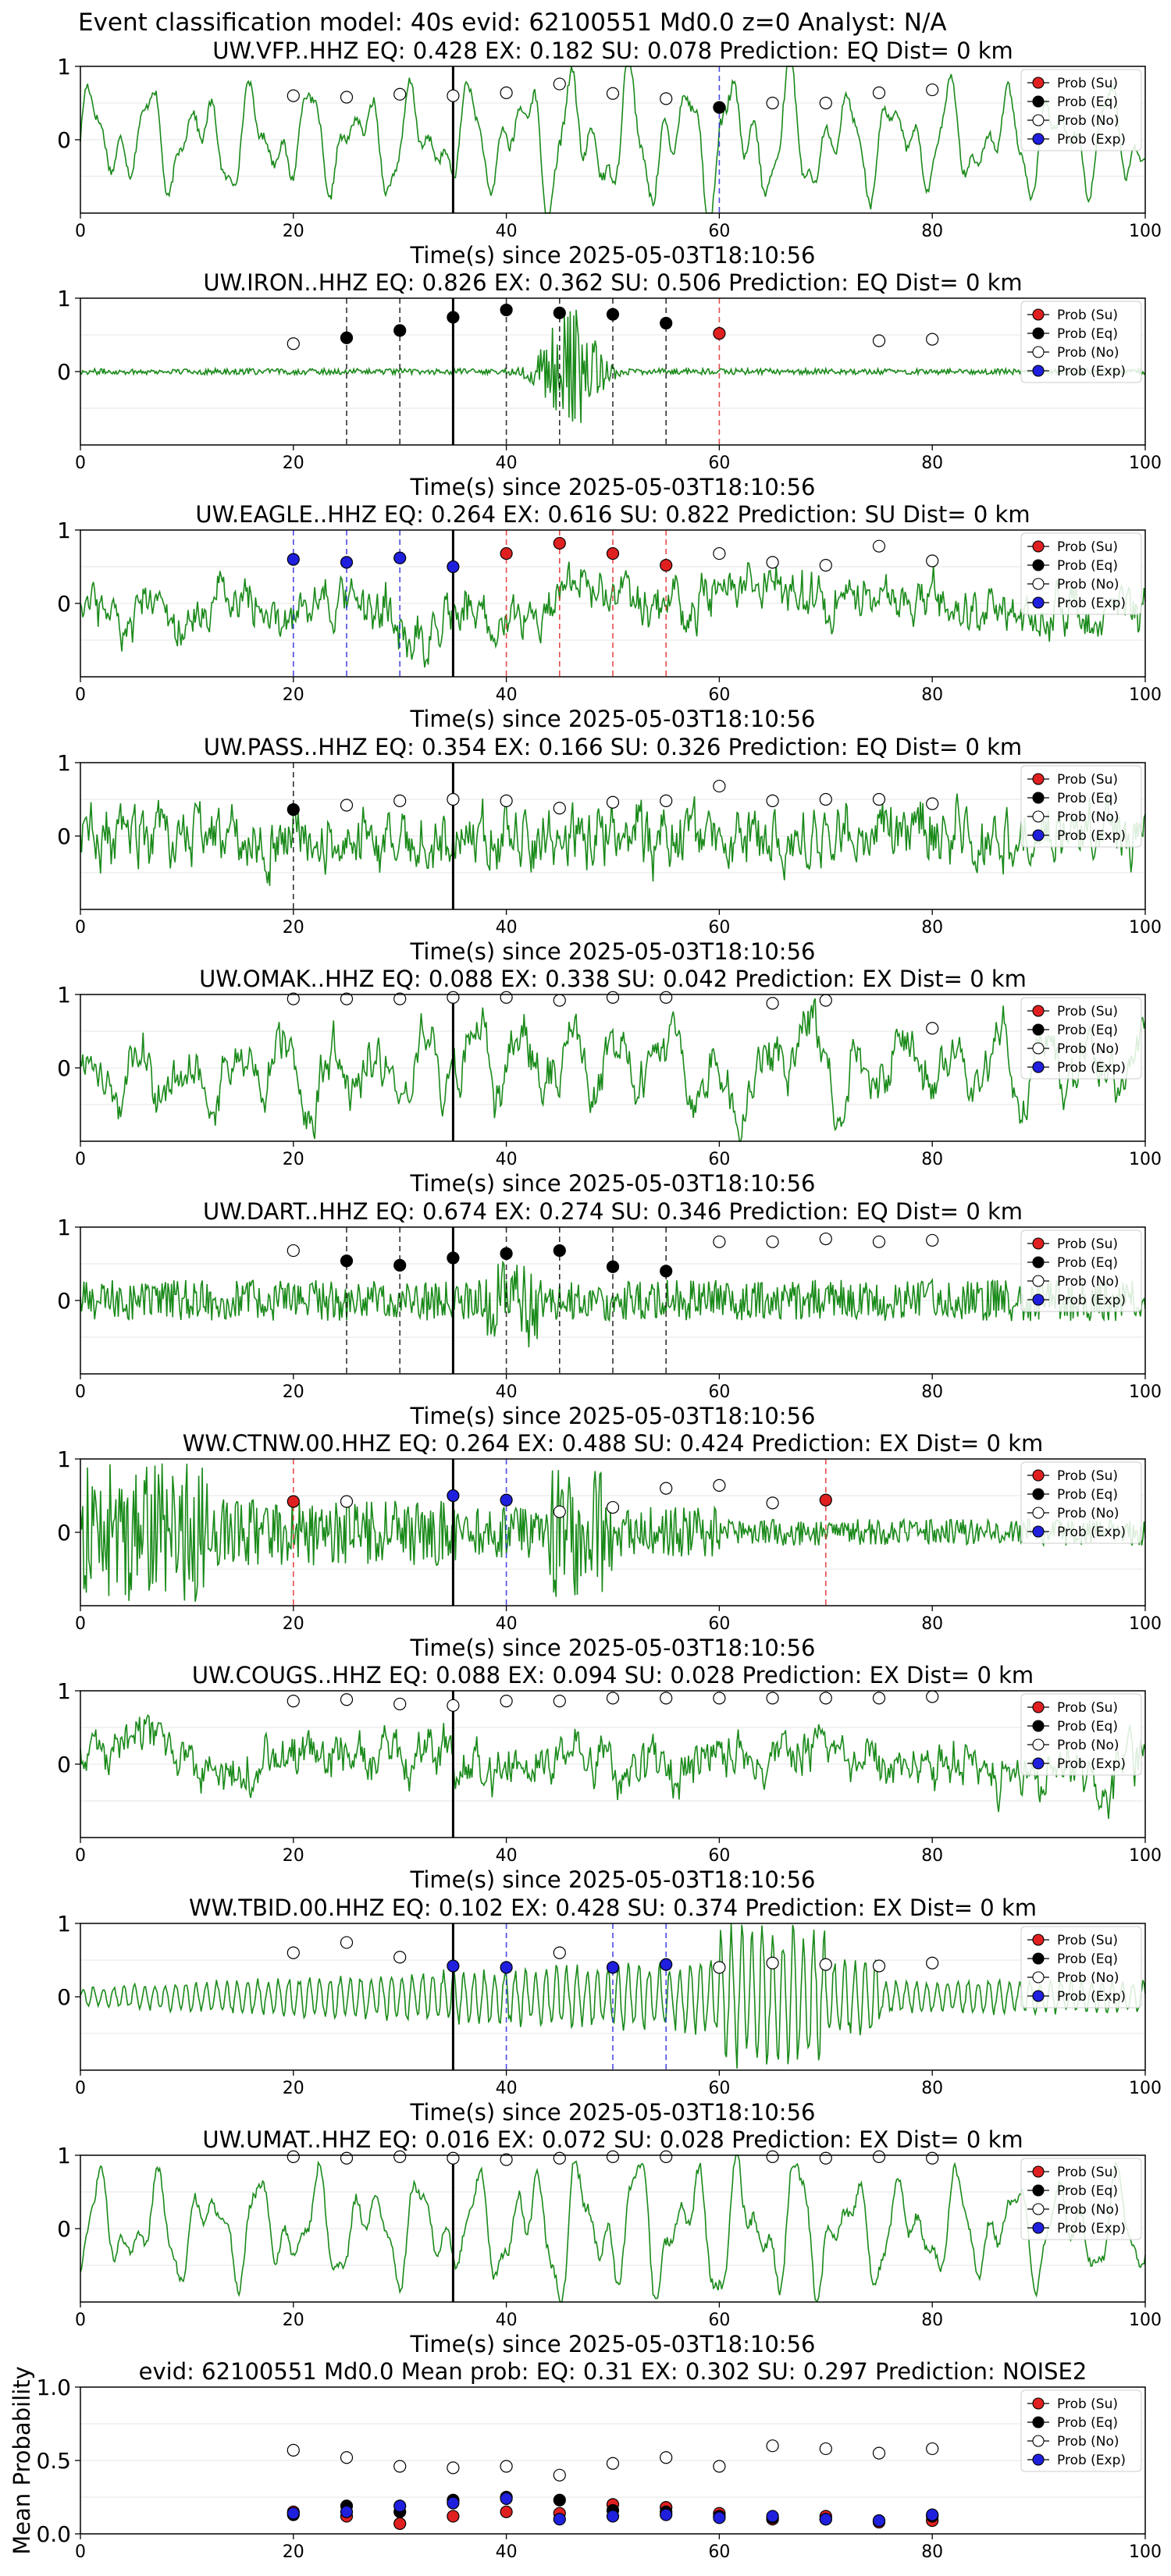 This screenshot has height=2576, width=1171. Describe the element at coordinates (1081, 2430) in the screenshot. I see `legend-box` at that location.